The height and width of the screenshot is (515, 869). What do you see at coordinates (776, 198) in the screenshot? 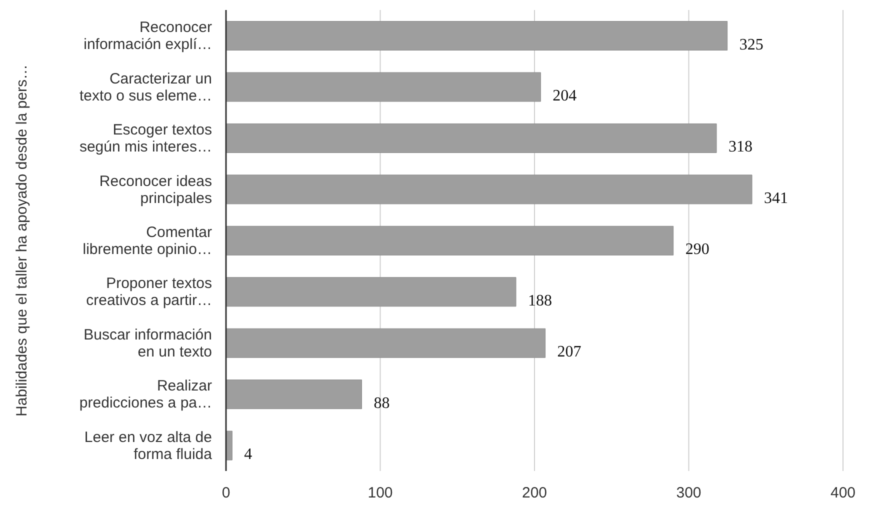
I see `data-label: 341` at bounding box center [776, 198].